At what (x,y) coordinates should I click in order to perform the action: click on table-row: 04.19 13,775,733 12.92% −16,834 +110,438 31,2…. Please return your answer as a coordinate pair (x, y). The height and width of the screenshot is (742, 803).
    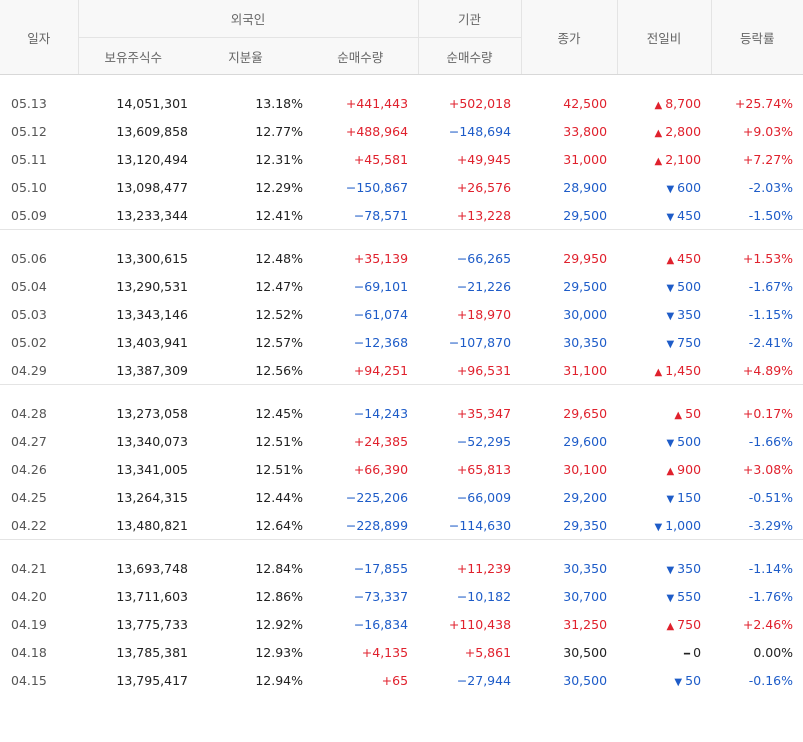
    Looking at the image, I should click on (401, 624).